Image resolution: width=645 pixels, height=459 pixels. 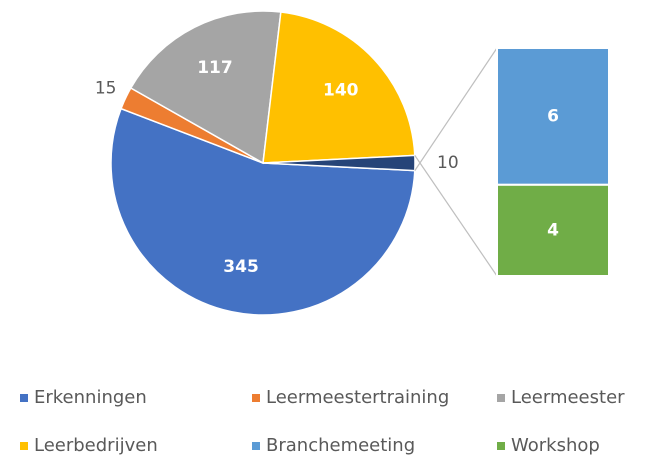 What do you see at coordinates (568, 397) in the screenshot?
I see `legend-label: Leermeester` at bounding box center [568, 397].